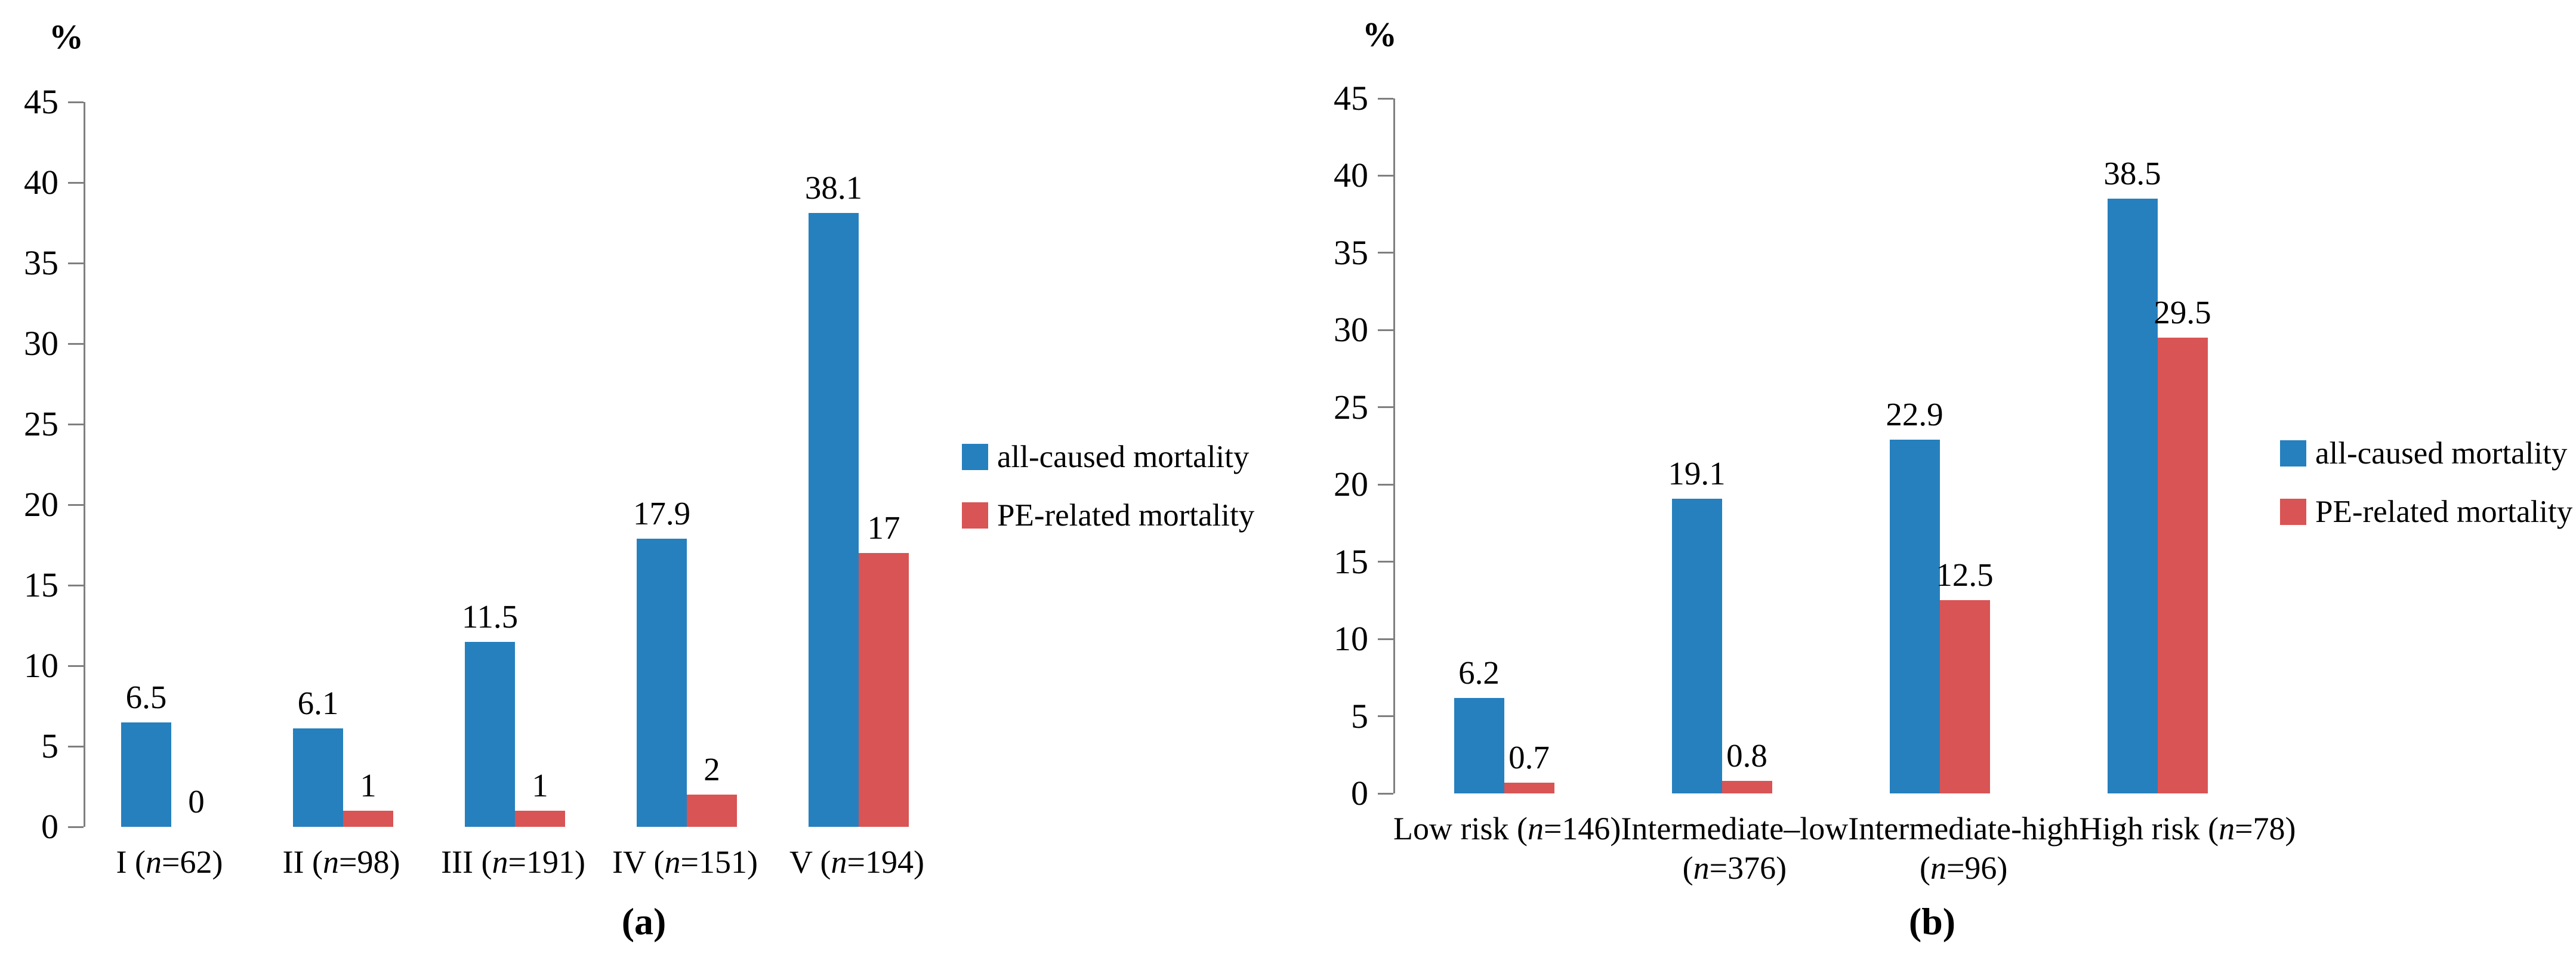 The image size is (2576, 970). I want to click on x-category-label: I (n=62), so click(169, 862).